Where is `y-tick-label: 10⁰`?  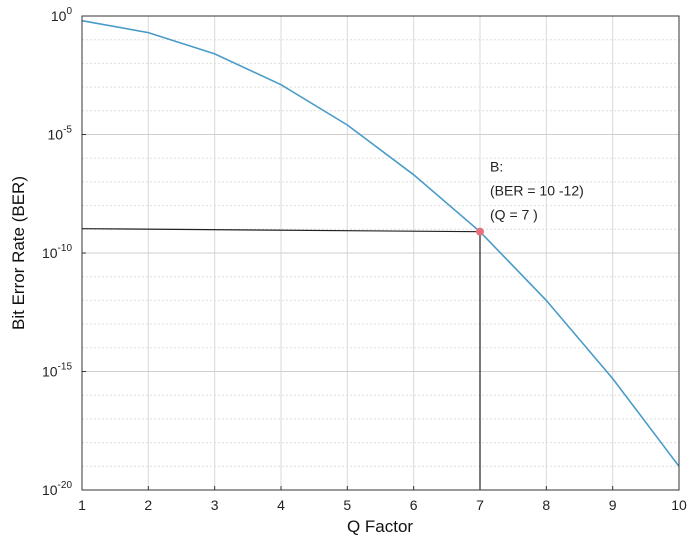 y-tick-label: 10⁰ is located at coordinates (62, 15).